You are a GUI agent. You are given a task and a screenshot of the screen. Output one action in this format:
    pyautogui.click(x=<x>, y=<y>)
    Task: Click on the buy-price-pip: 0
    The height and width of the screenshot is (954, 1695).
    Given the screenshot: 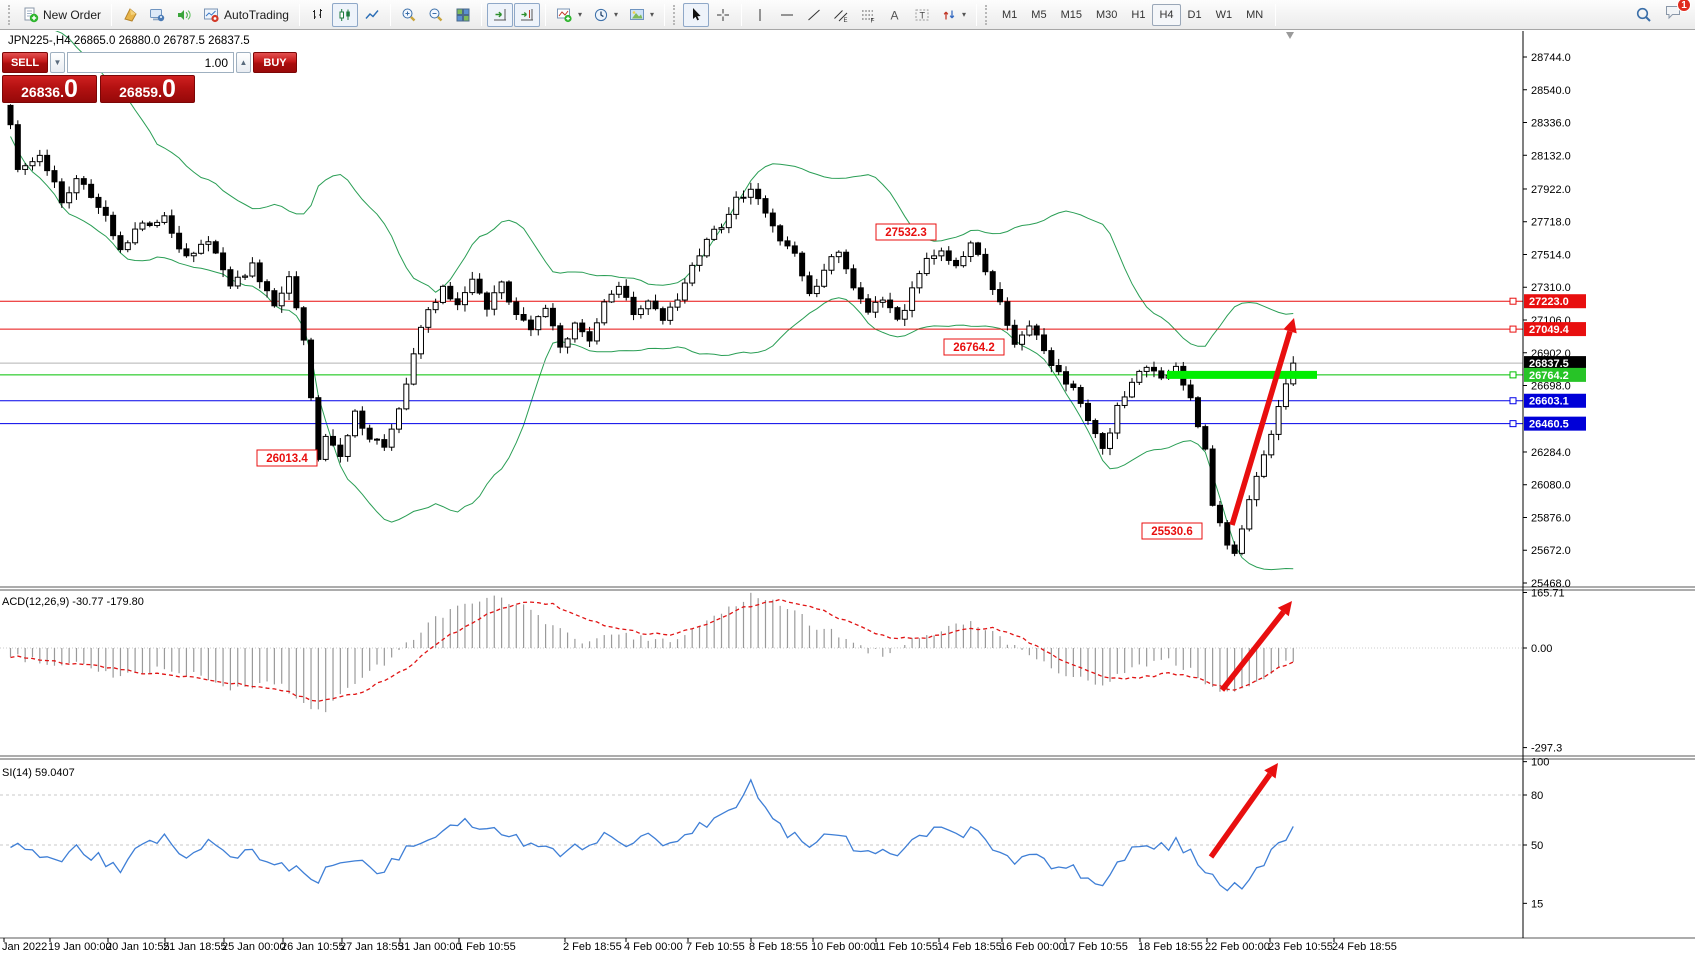 What is the action you would take?
    pyautogui.click(x=168, y=89)
    